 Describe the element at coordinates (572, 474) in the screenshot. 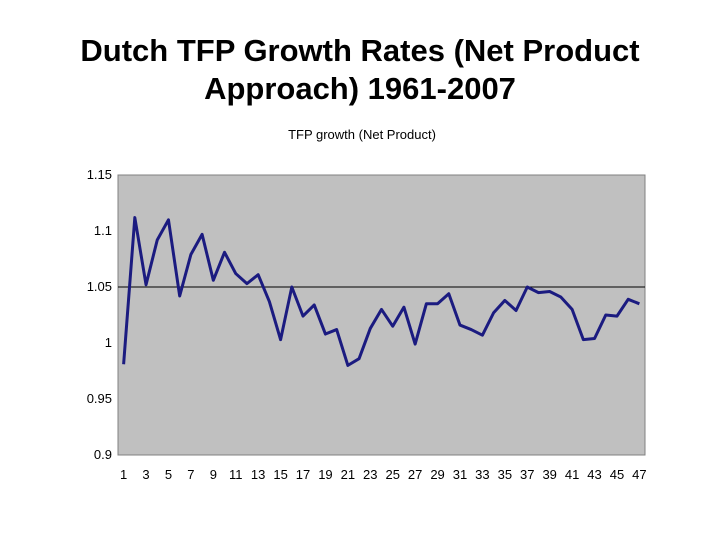

I see `x-tick-label: 41` at that location.